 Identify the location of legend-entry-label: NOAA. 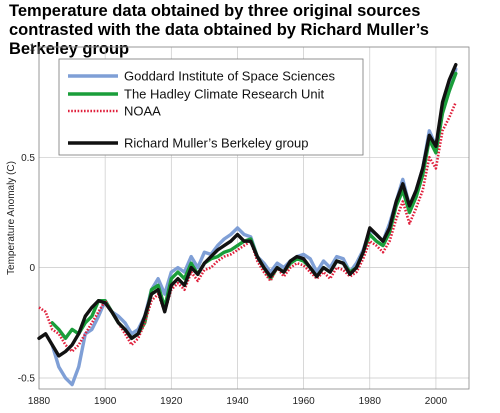
(142, 111).